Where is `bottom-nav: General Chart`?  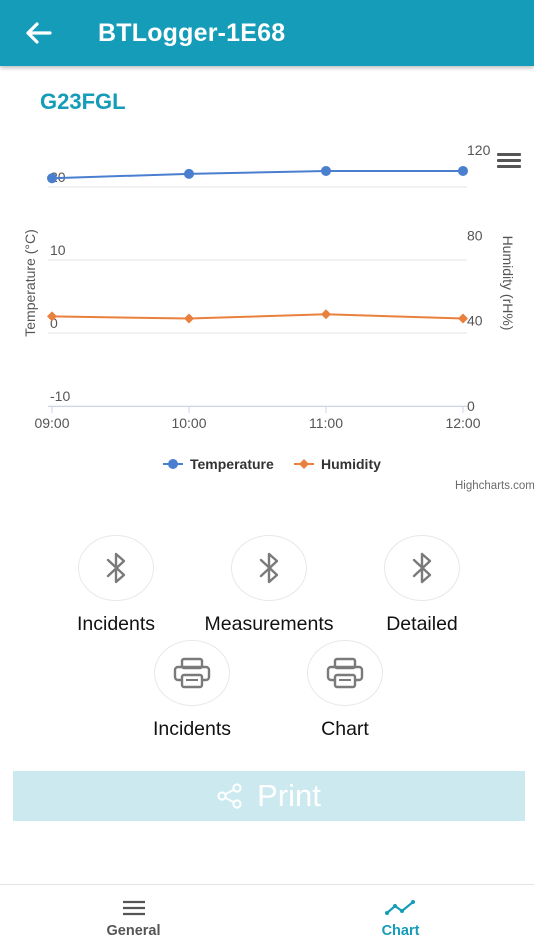
bottom-nav: General Chart is located at coordinates (267, 917).